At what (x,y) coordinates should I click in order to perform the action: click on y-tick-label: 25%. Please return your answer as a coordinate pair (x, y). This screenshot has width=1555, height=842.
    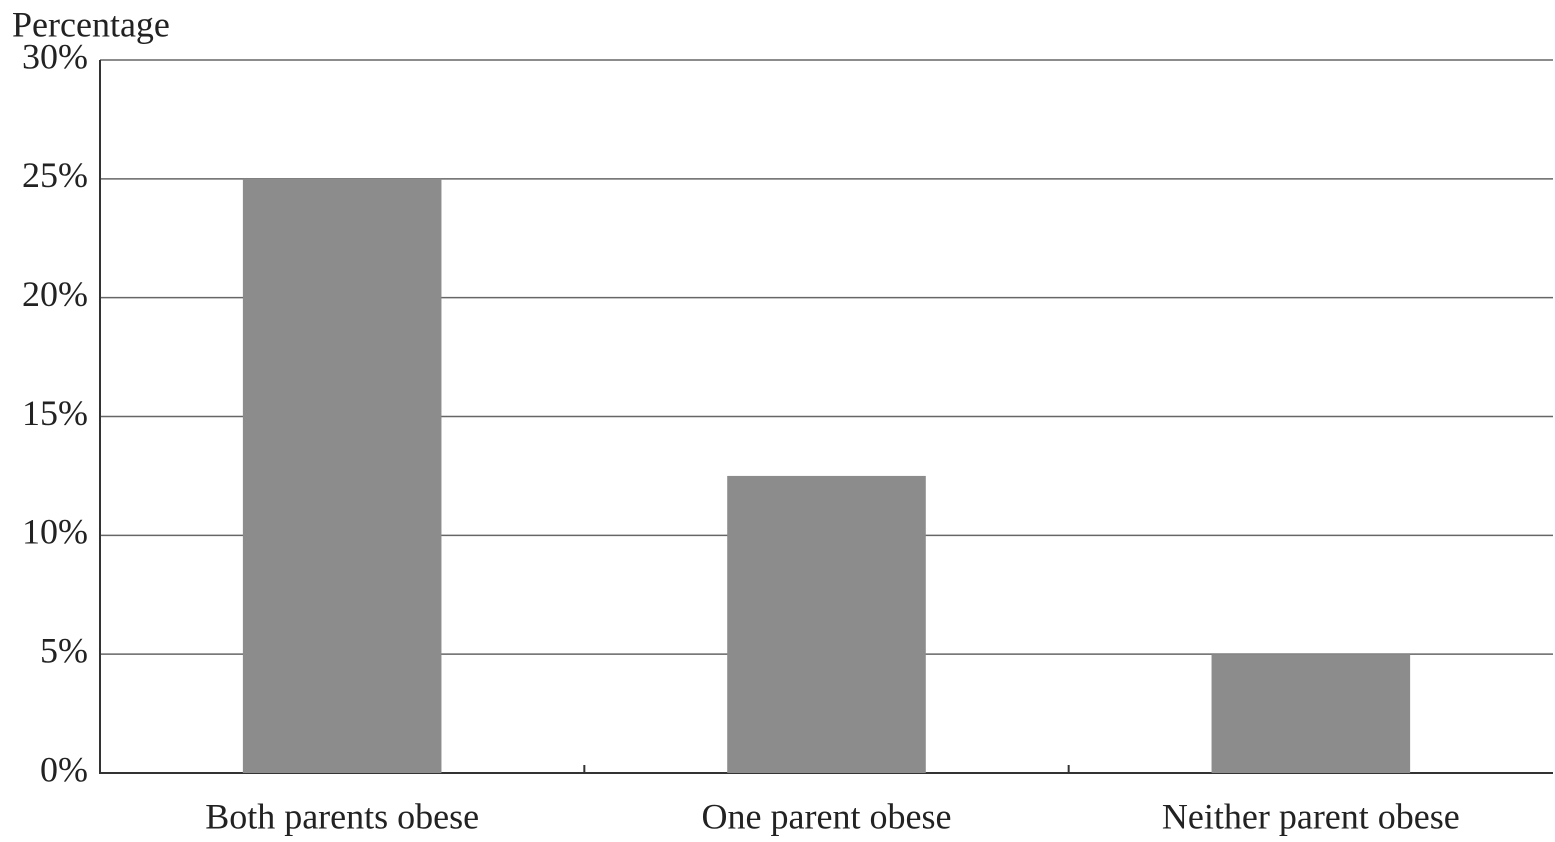
    Looking at the image, I should click on (55, 175).